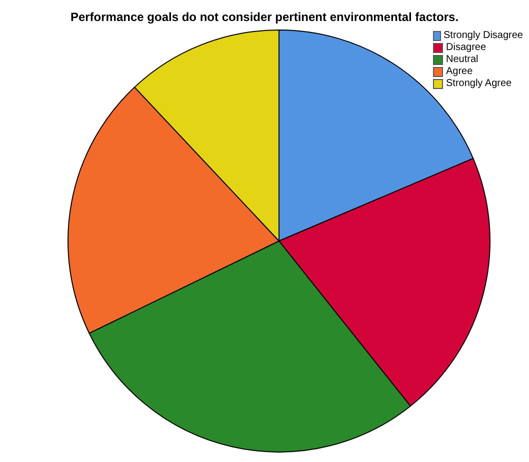  What do you see at coordinates (462, 60) in the screenshot?
I see `legend-label: Neutral` at bounding box center [462, 60].